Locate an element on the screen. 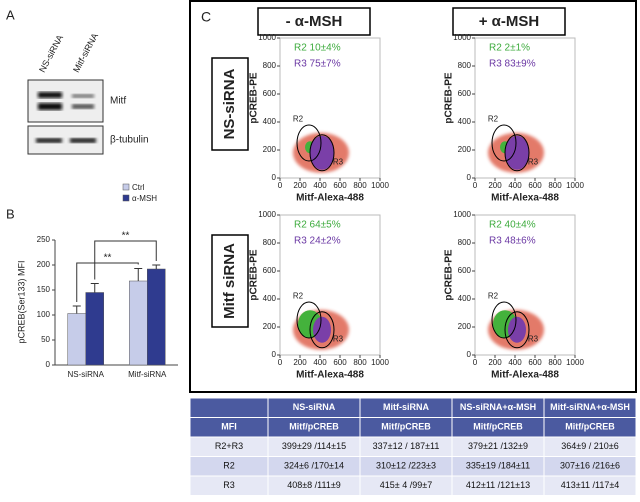 The width and height of the screenshot is (640, 502). legend-label: Ctrl is located at coordinates (138, 187).